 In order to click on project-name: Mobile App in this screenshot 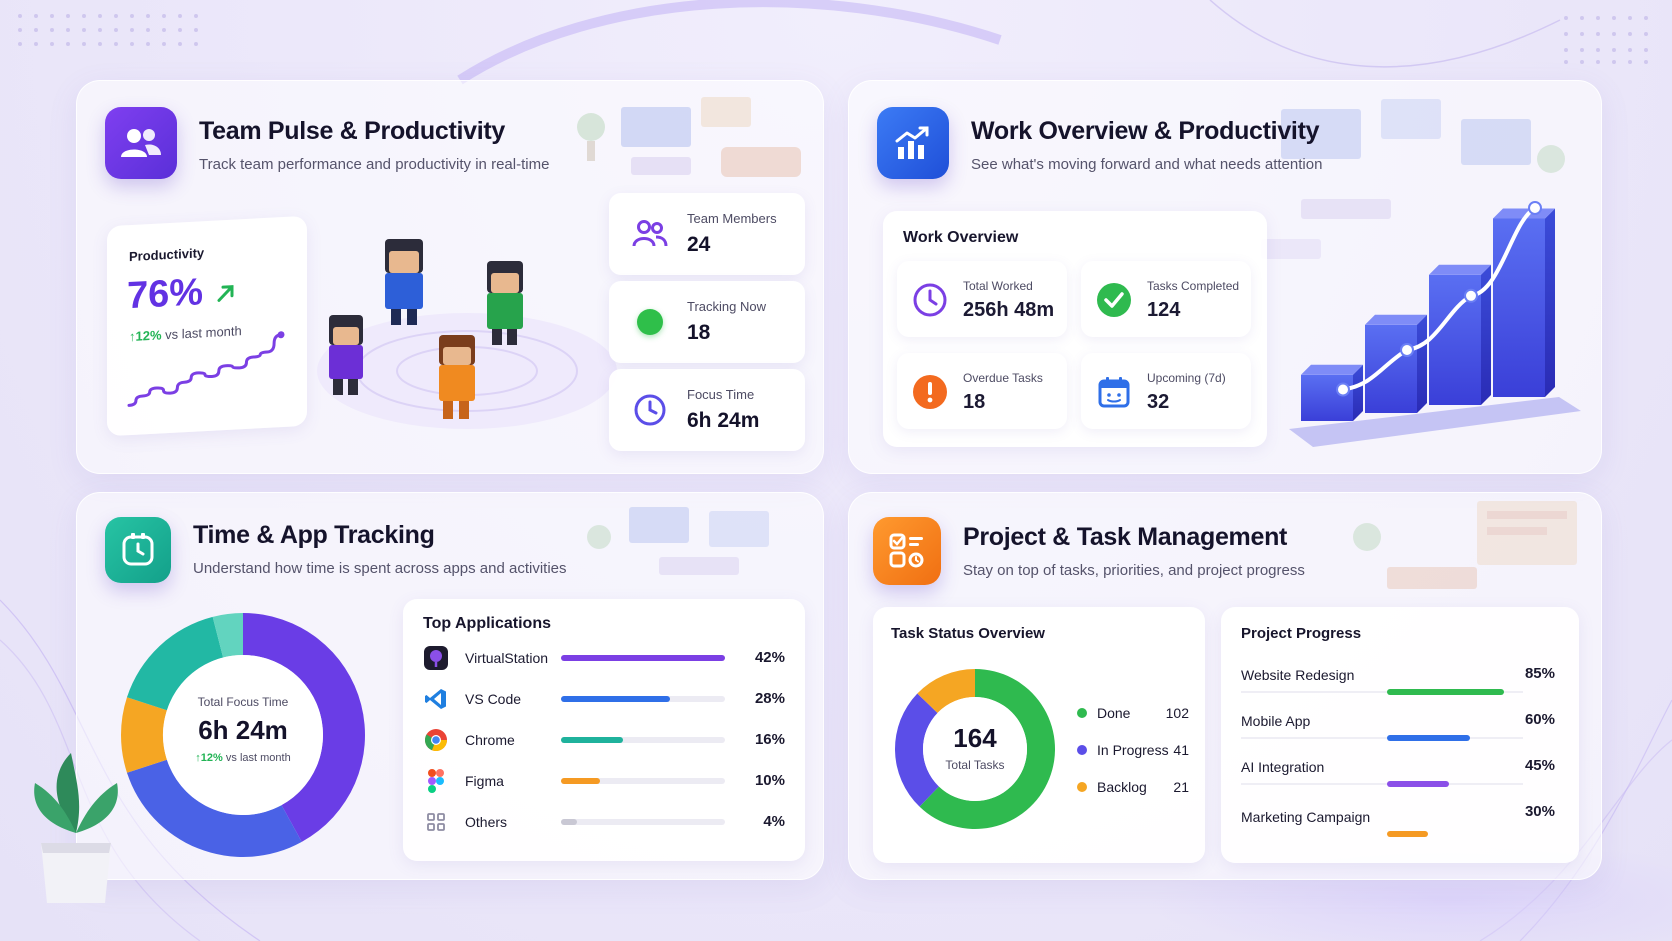, I will do `click(1276, 721)`.